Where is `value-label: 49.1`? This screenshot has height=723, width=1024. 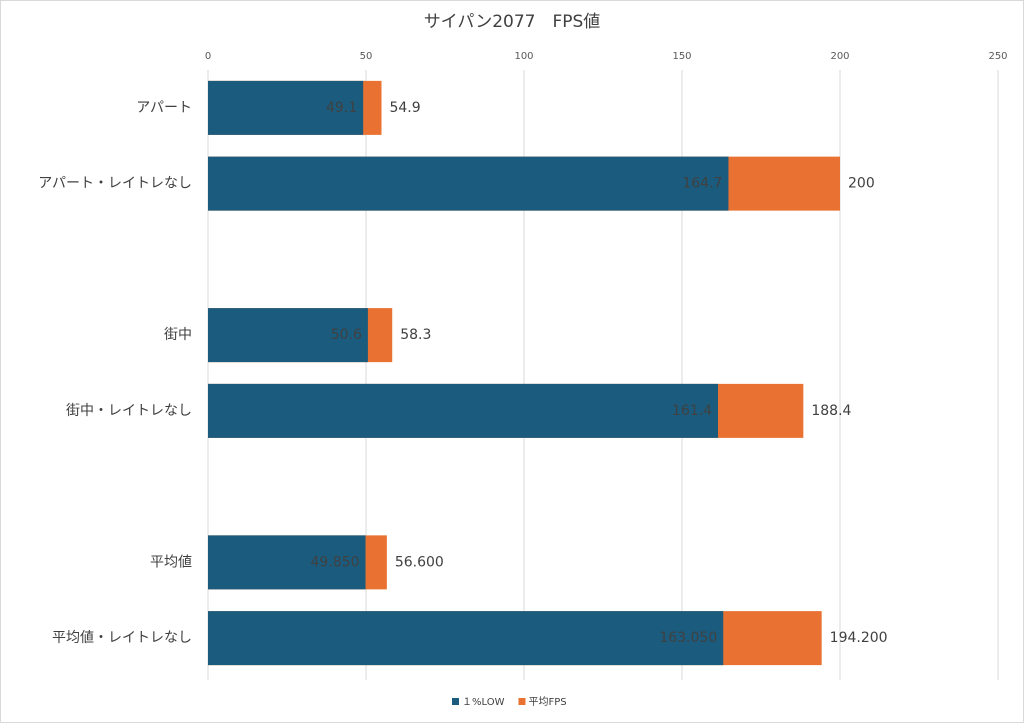 value-label: 49.1 is located at coordinates (341, 108).